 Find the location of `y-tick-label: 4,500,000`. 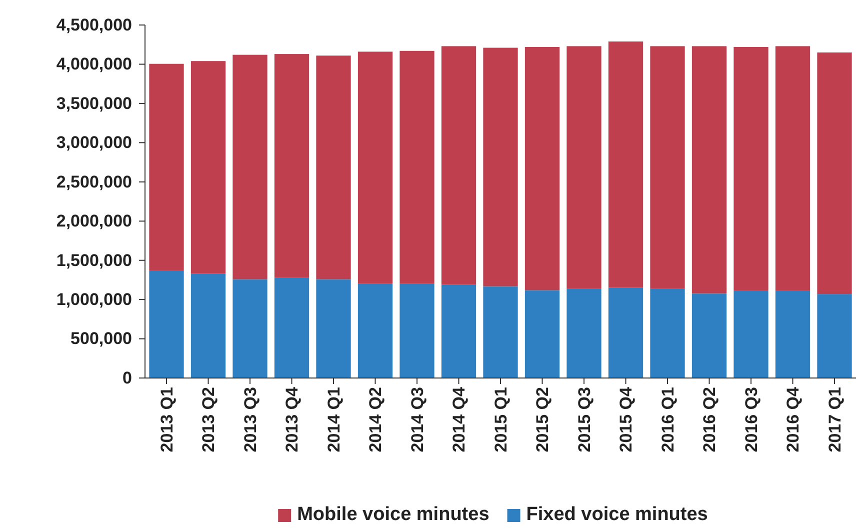

y-tick-label: 4,500,000 is located at coordinates (94, 24).